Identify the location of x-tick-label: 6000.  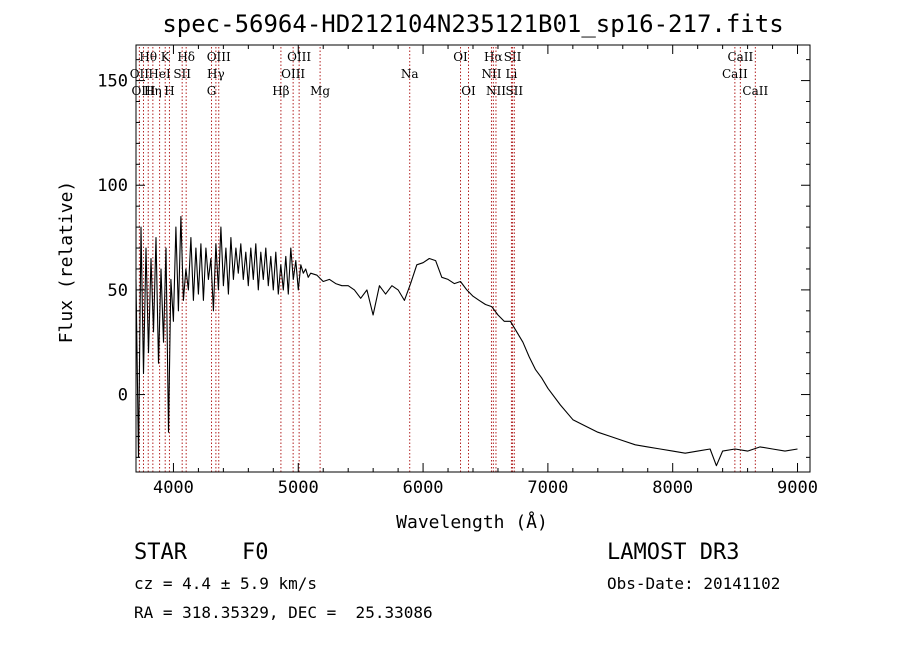
(423, 488).